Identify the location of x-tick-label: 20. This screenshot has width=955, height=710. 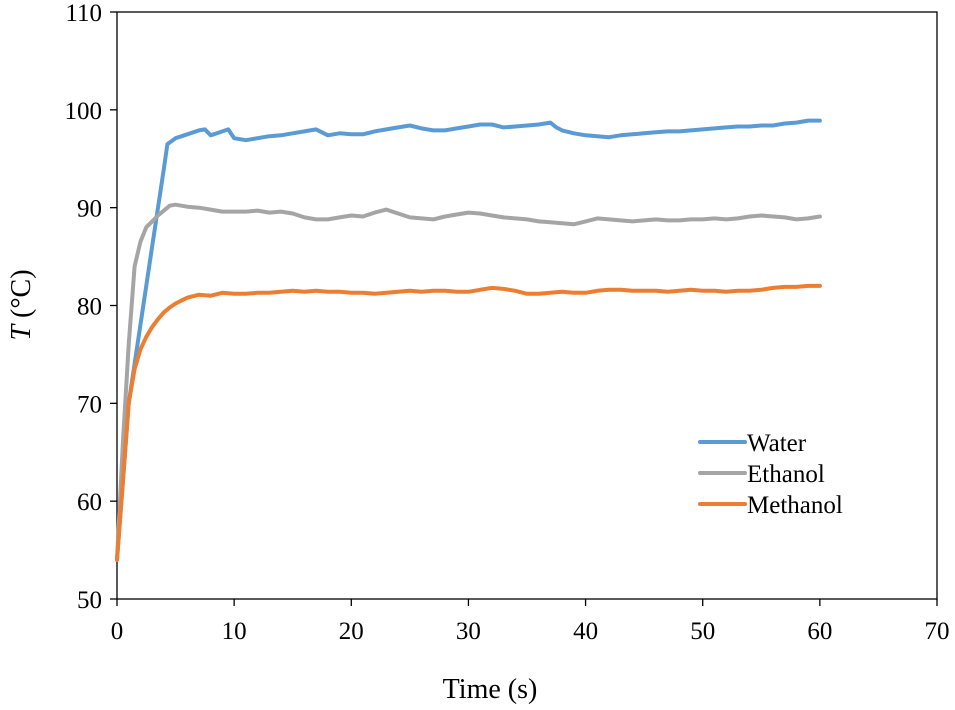
(351, 631).